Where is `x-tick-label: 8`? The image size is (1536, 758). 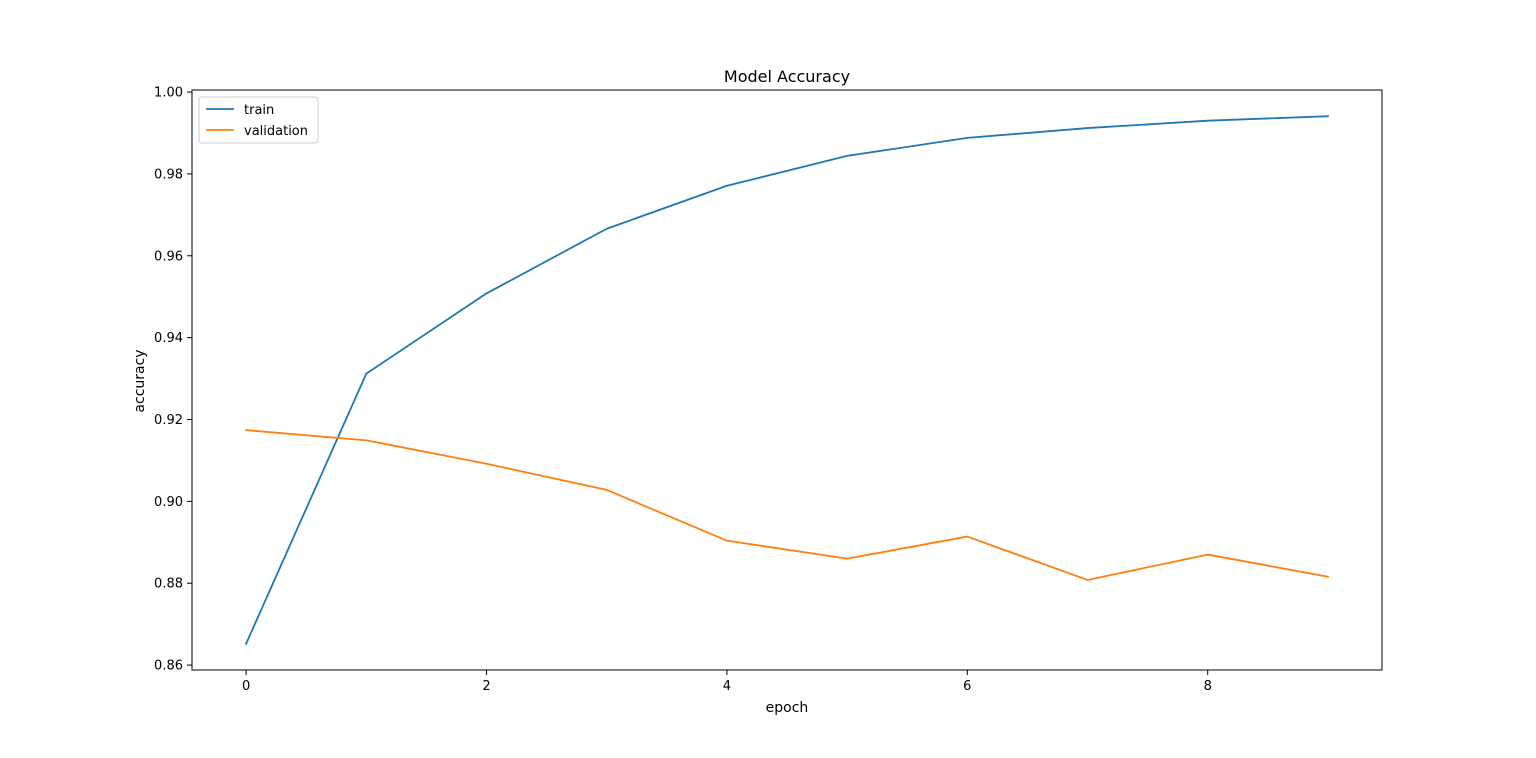
x-tick-label: 8 is located at coordinates (1208, 686).